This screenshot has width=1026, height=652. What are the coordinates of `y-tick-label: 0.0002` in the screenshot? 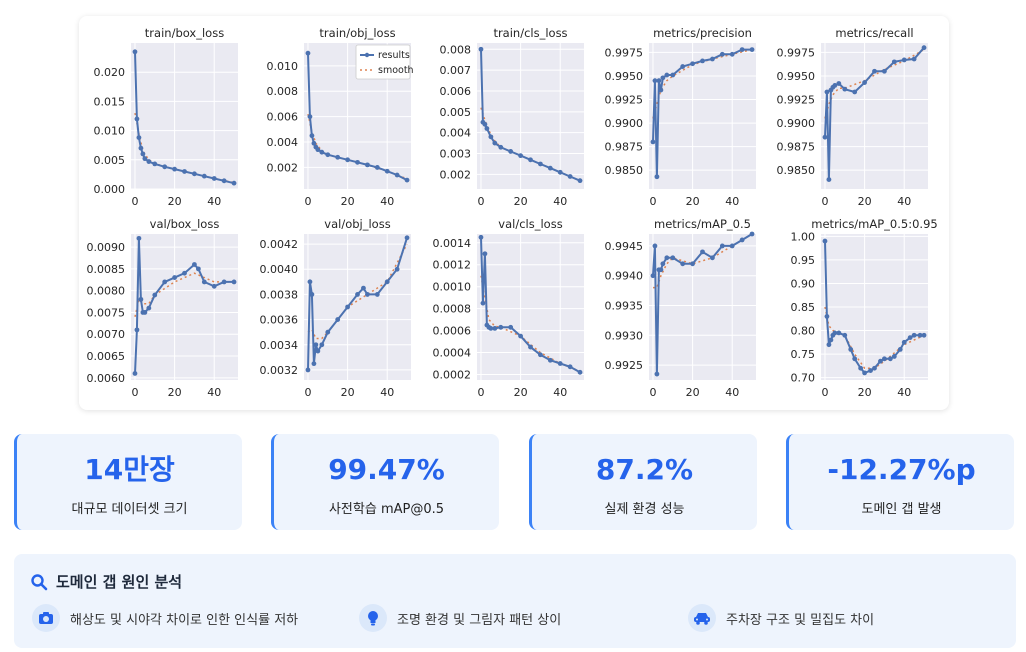 It's located at (452, 375).